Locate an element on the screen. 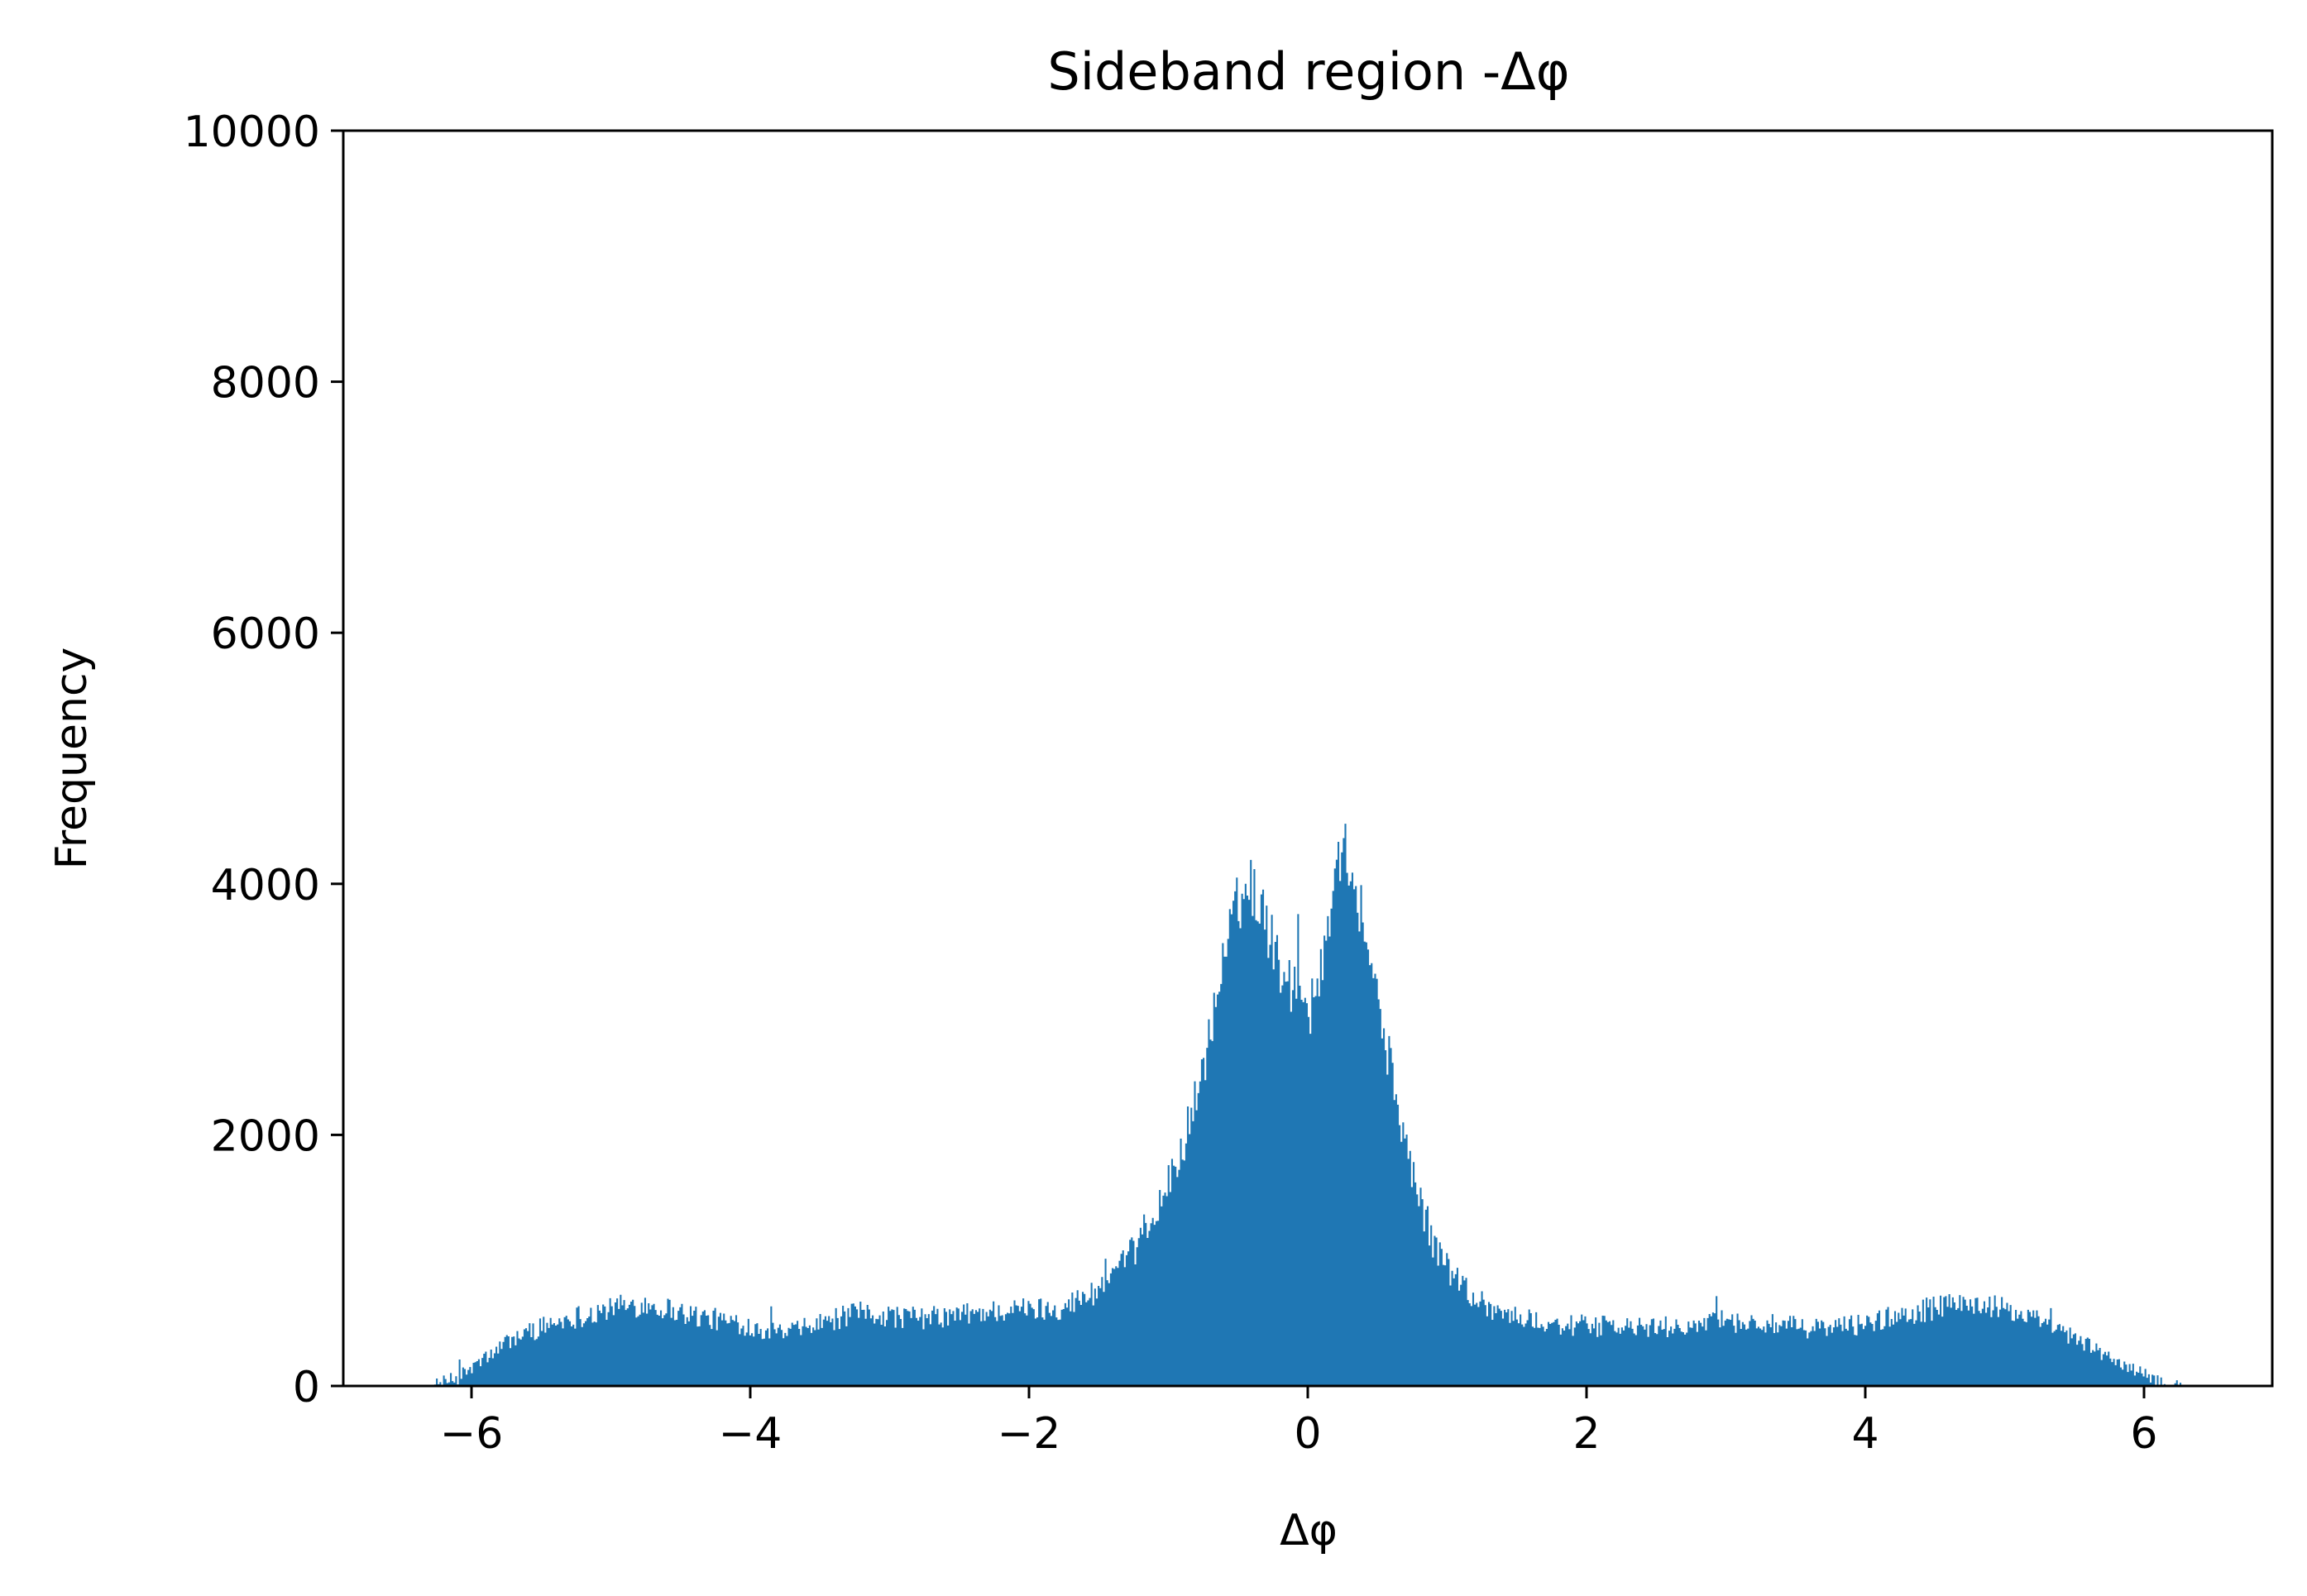 Image resolution: width=2307 pixels, height=1596 pixels. x-axis: −6 −4 −2 0 2 4 6 is located at coordinates (1299, 1422).